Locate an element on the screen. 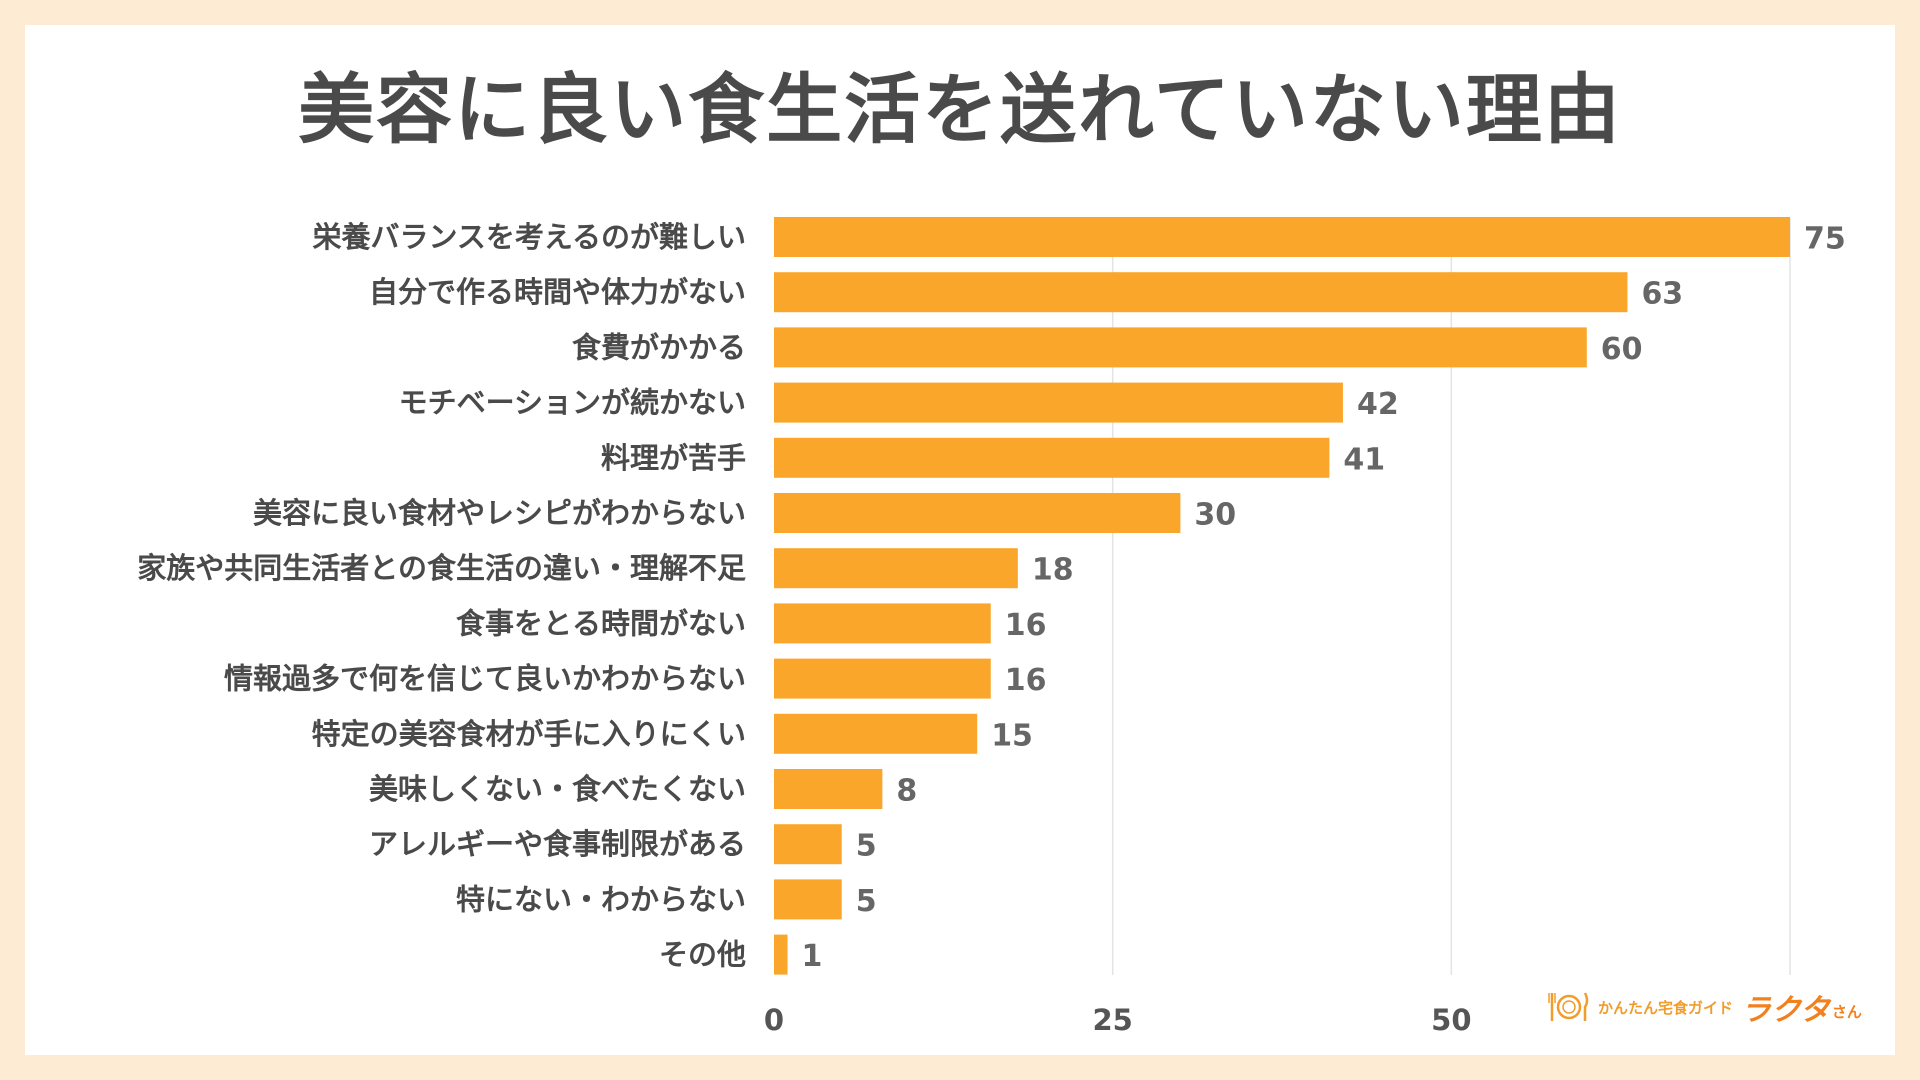 The height and width of the screenshot is (1080, 1920). value-label: 60 is located at coordinates (1622, 349).